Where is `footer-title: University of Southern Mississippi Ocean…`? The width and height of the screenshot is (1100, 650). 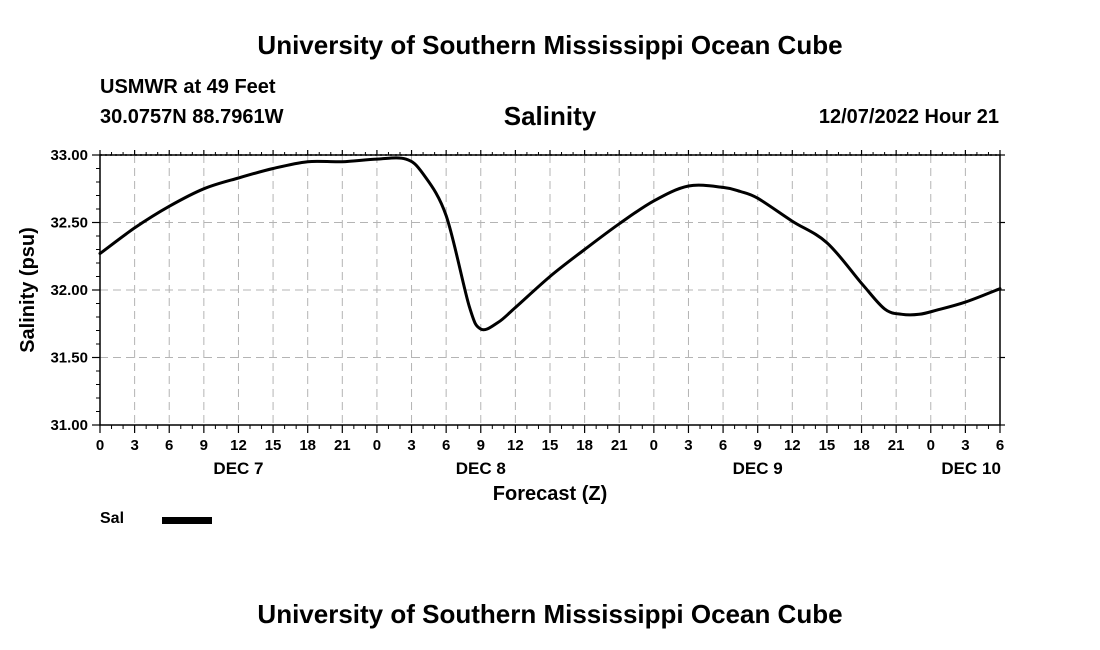 footer-title: University of Southern Mississippi Ocean… is located at coordinates (550, 614).